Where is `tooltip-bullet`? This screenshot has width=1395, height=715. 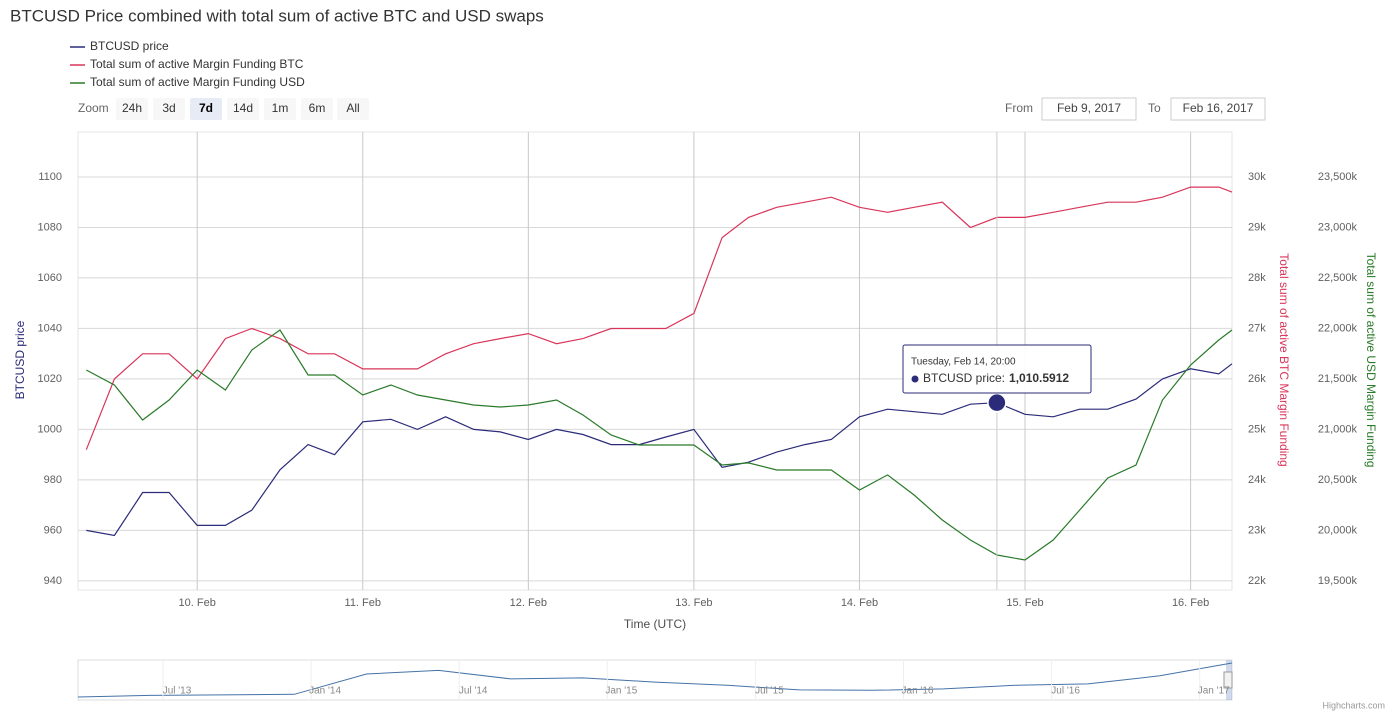 tooltip-bullet is located at coordinates (915, 379).